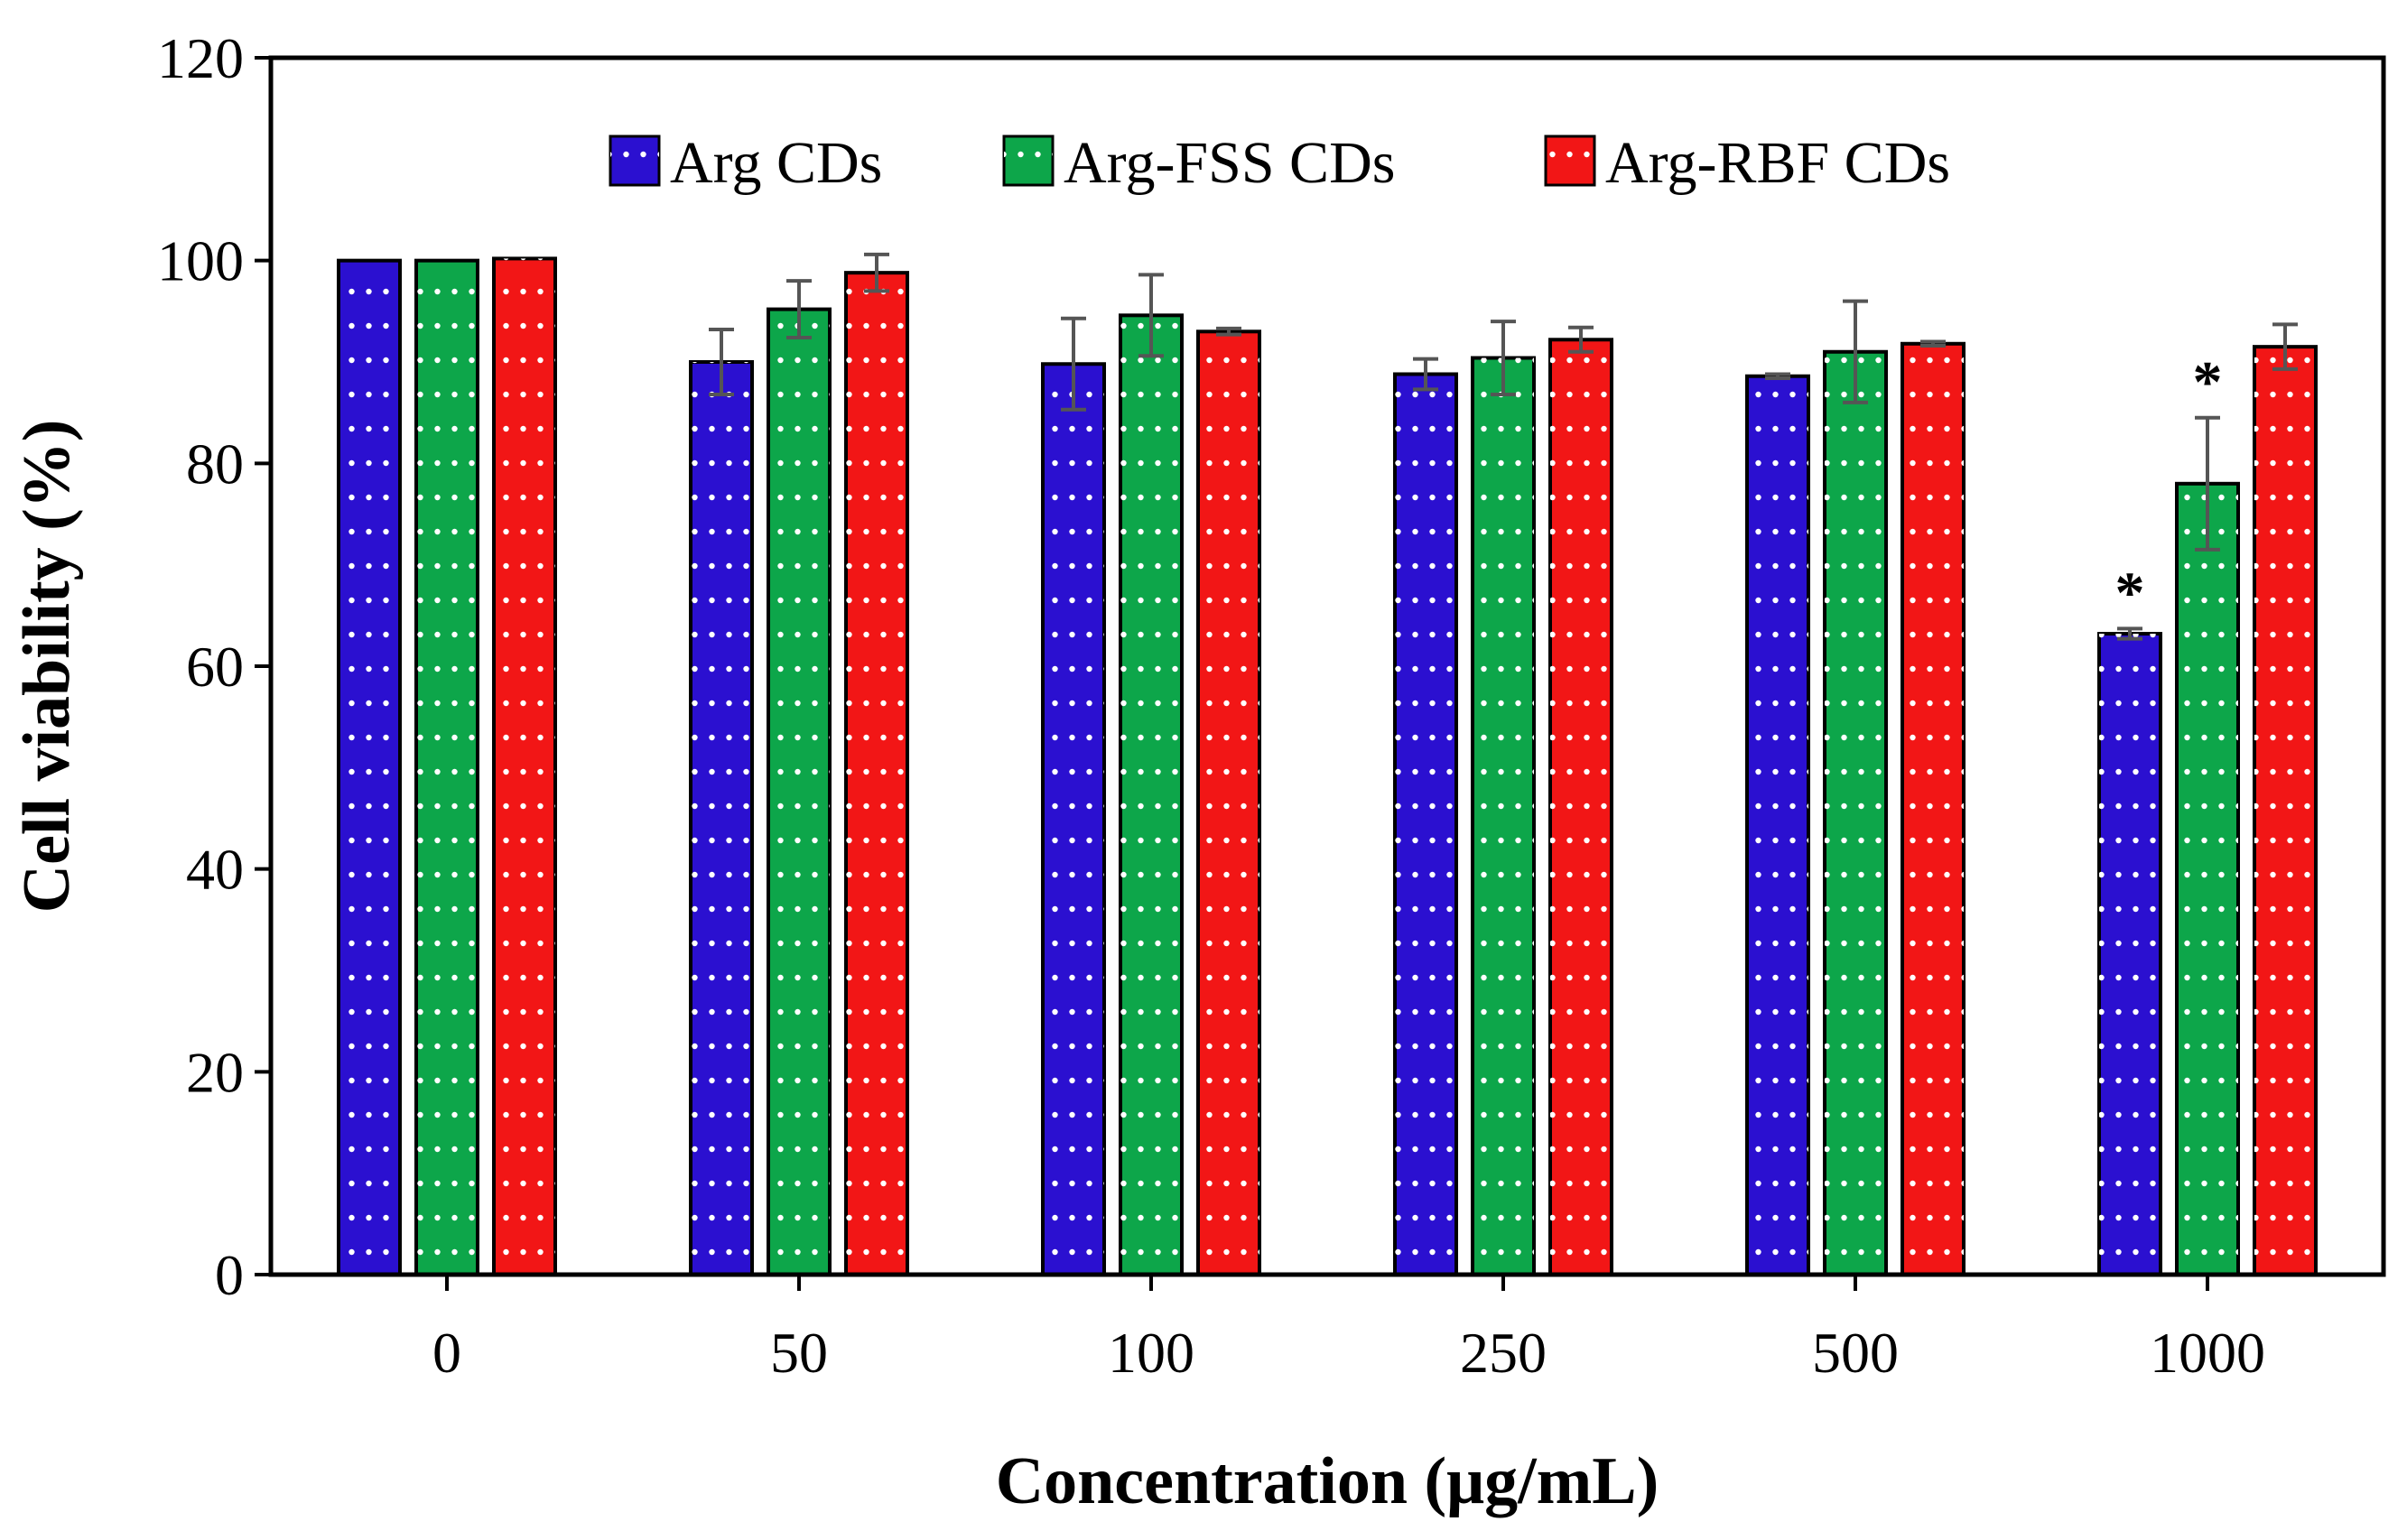  I want to click on legend-label: Arg-RBF CDs, so click(1777, 163).